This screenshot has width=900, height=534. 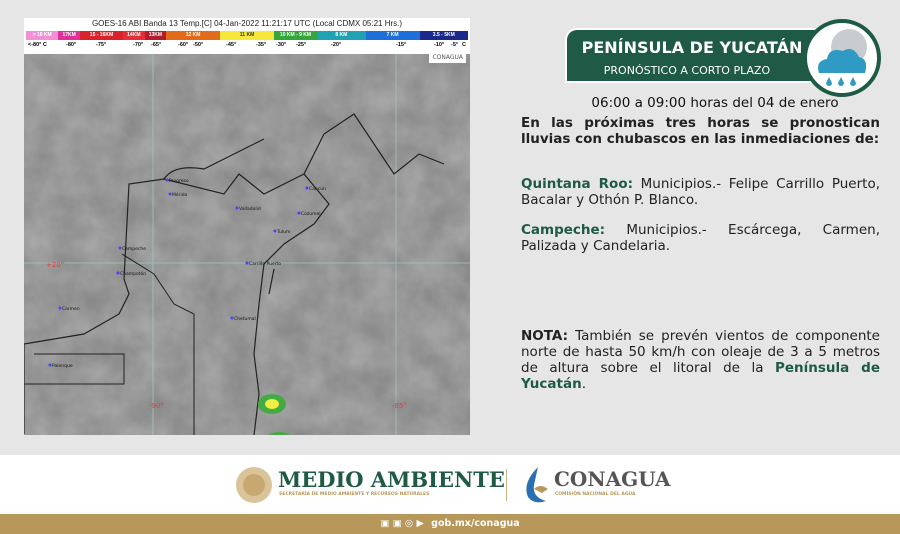 What do you see at coordinates (336, 45) in the screenshot?
I see `tick-label: -20°` at bounding box center [336, 45].